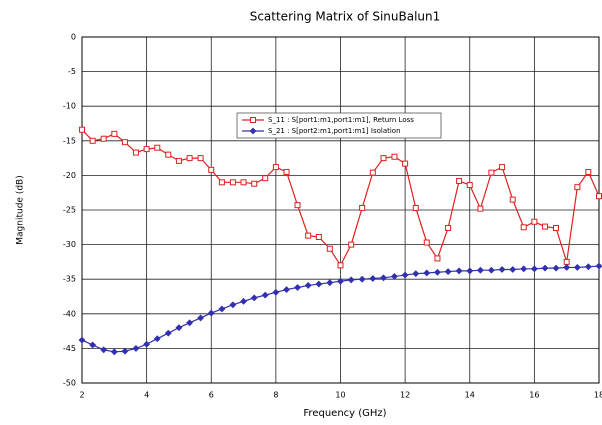  What do you see at coordinates (69, 140) in the screenshot?
I see `y-tick-label: -15` at bounding box center [69, 140].